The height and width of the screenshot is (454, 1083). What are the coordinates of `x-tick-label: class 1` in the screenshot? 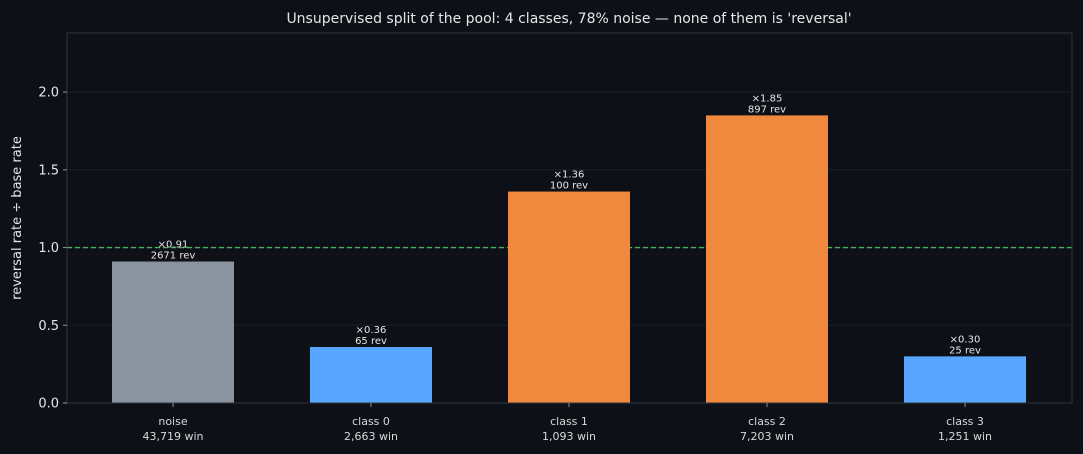 It's located at (569, 421).